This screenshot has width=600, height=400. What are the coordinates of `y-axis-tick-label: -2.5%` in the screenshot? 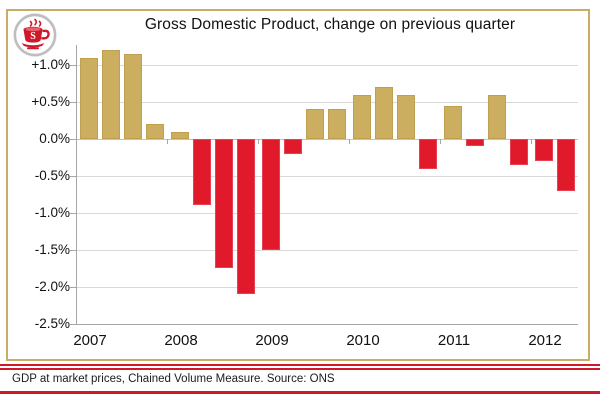 It's located at (52, 323).